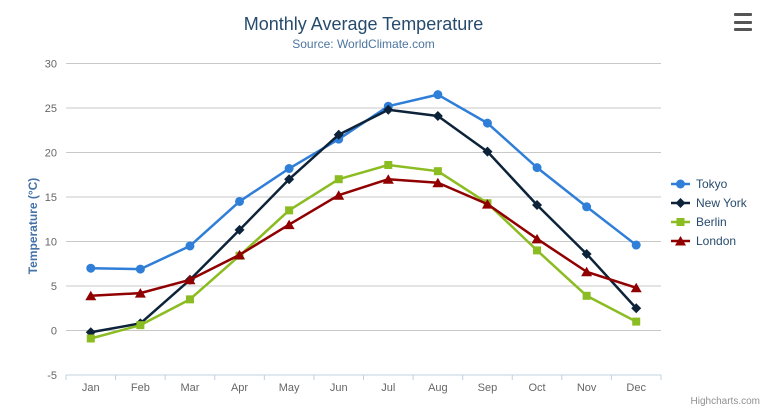 This screenshot has height=416, width=769. What do you see at coordinates (537, 238) in the screenshot?
I see `data-point-london-oct` at bounding box center [537, 238].